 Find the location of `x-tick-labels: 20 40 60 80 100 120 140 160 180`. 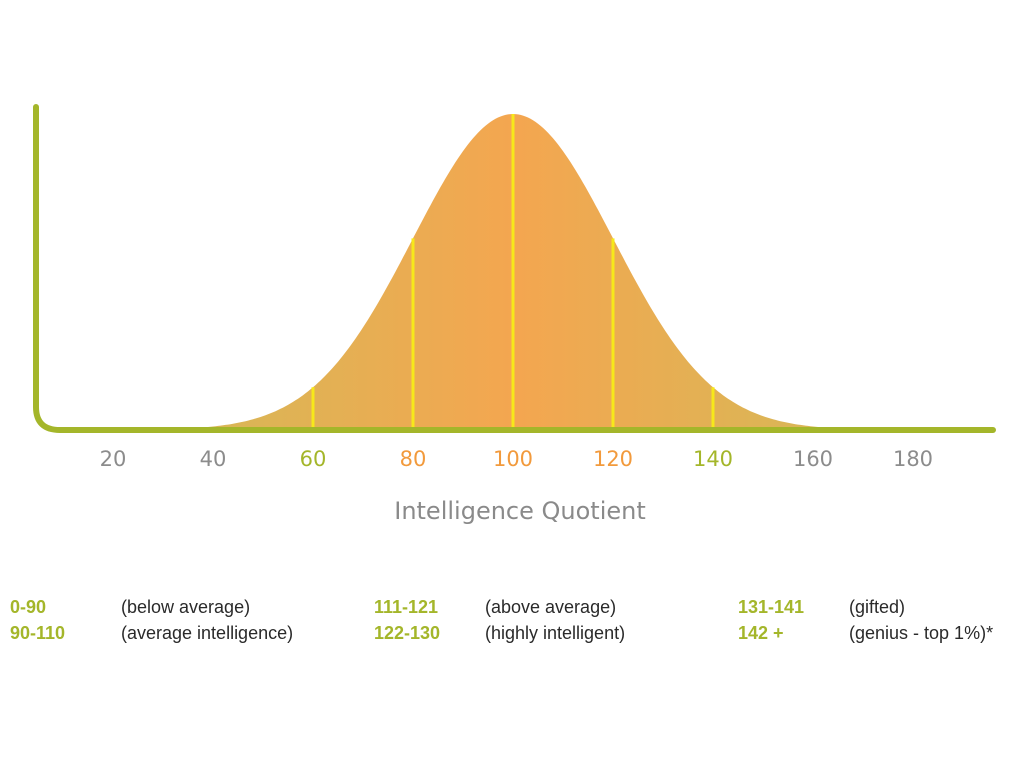

x-tick-labels: 20 40 60 80 100 120 140 160 180 is located at coordinates (516, 459).